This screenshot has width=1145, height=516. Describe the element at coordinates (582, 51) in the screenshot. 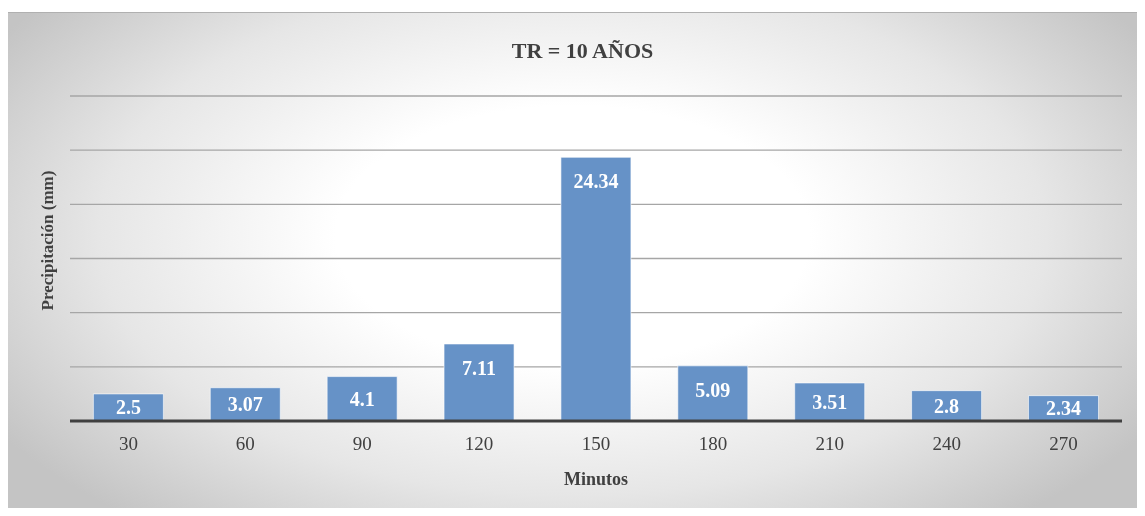

I see `chart-title: TR = 10 AÑOS` at that location.